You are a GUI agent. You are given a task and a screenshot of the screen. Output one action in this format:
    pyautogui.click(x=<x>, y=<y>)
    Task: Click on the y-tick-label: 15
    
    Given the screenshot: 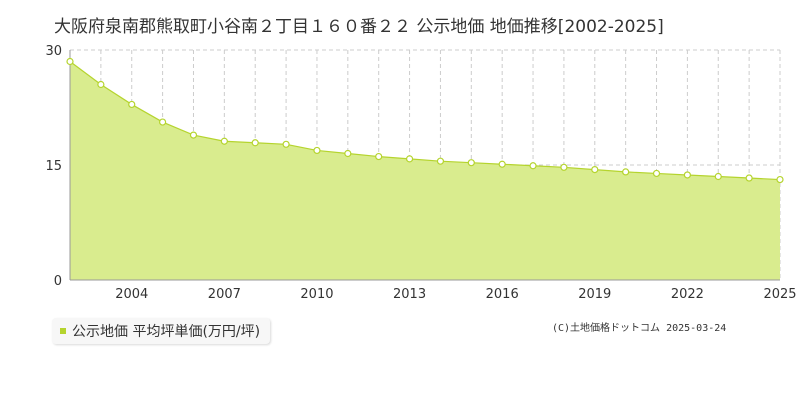 What is the action you would take?
    pyautogui.click(x=53, y=166)
    